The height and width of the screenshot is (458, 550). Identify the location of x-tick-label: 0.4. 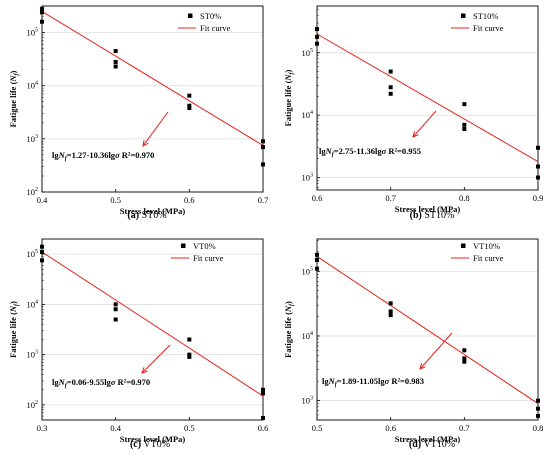
(42, 200).